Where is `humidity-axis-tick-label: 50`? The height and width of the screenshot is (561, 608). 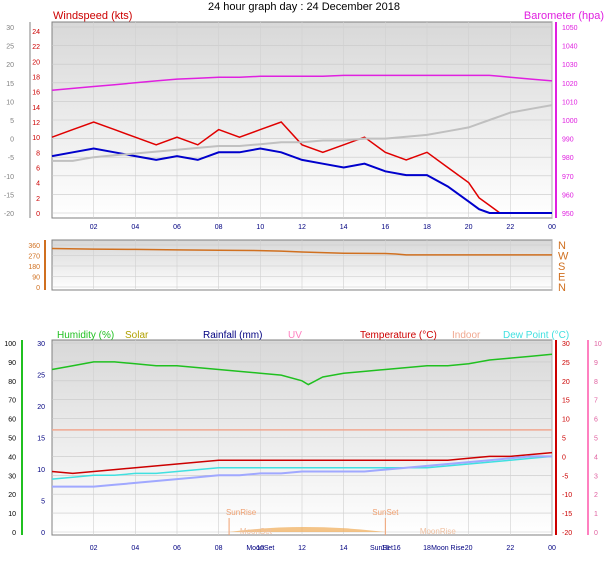 humidity-axis-tick-label: 50 is located at coordinates (12, 439).